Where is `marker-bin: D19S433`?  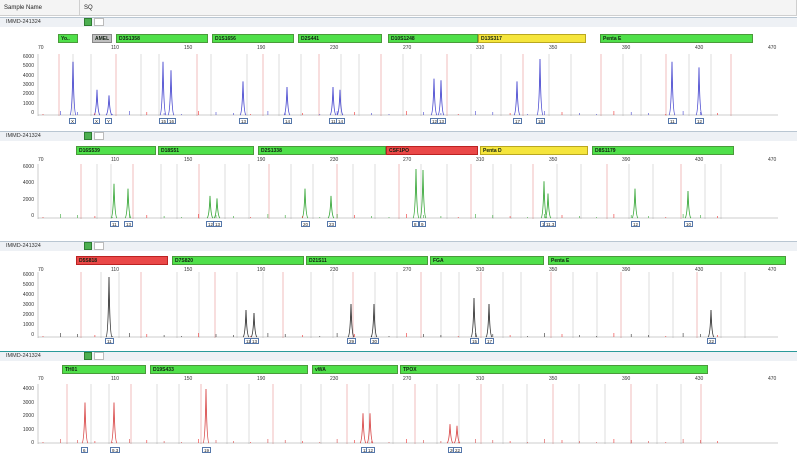
marker-bin: D19S433 is located at coordinates (229, 369).